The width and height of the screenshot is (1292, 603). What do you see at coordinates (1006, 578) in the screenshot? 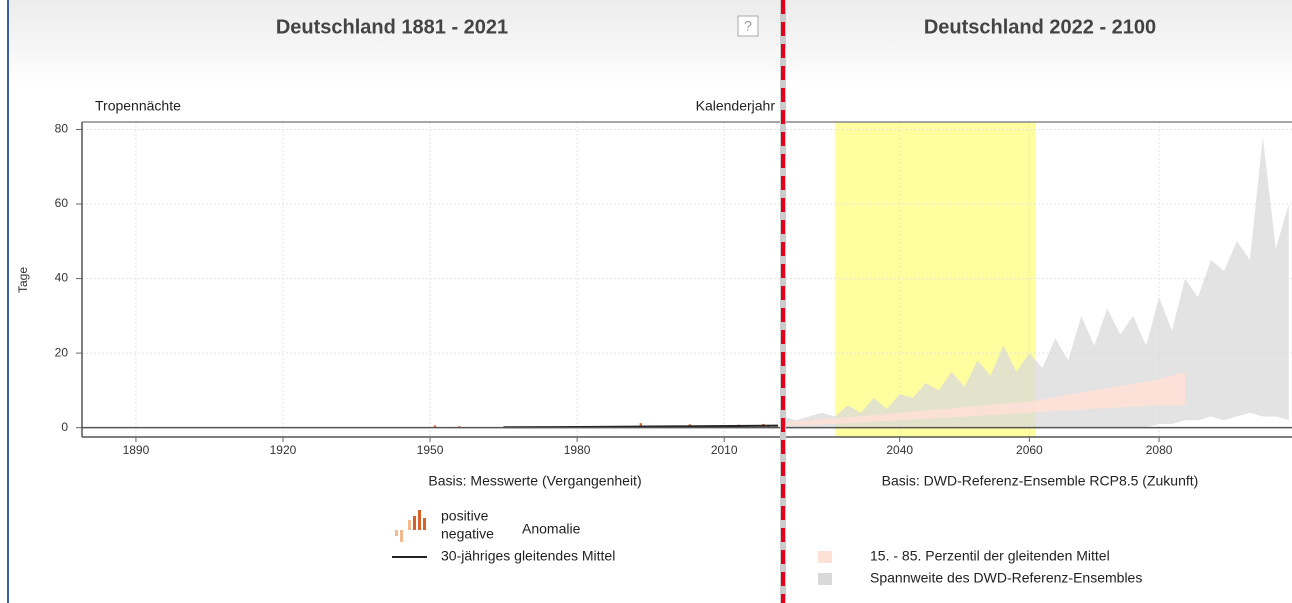
I see `legend-text: Spannweite des DWD-Referenz-Ensembles` at bounding box center [1006, 578].